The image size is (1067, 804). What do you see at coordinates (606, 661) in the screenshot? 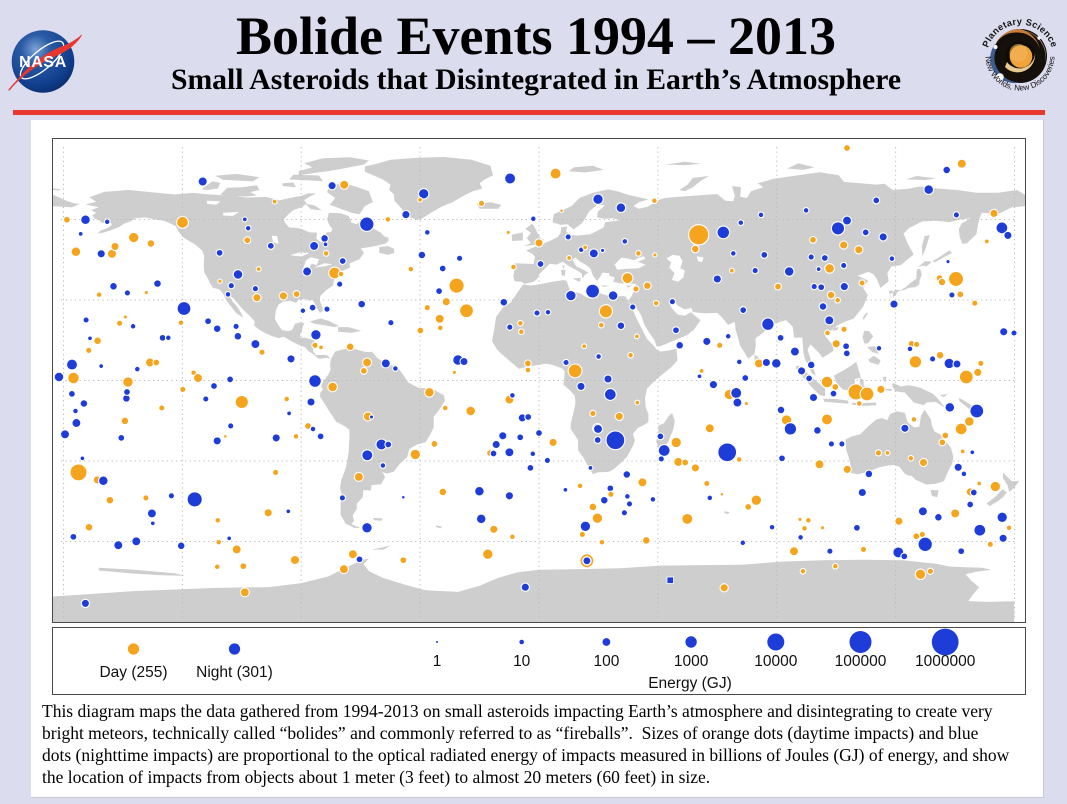
I see `svg-text: 100` at bounding box center [606, 661].